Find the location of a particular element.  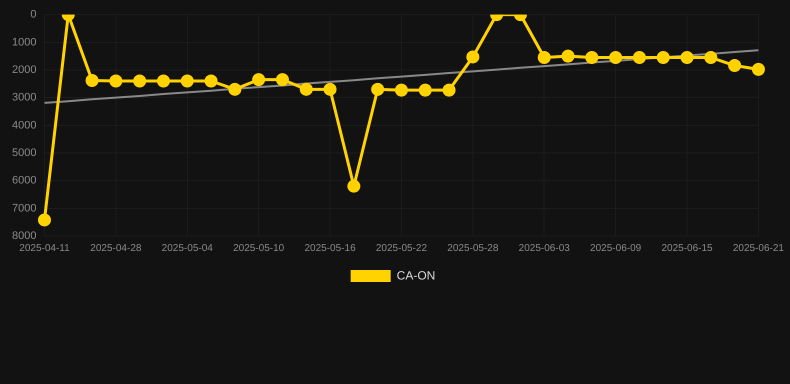

x-tick-label: 2025-06-09 is located at coordinates (616, 248).